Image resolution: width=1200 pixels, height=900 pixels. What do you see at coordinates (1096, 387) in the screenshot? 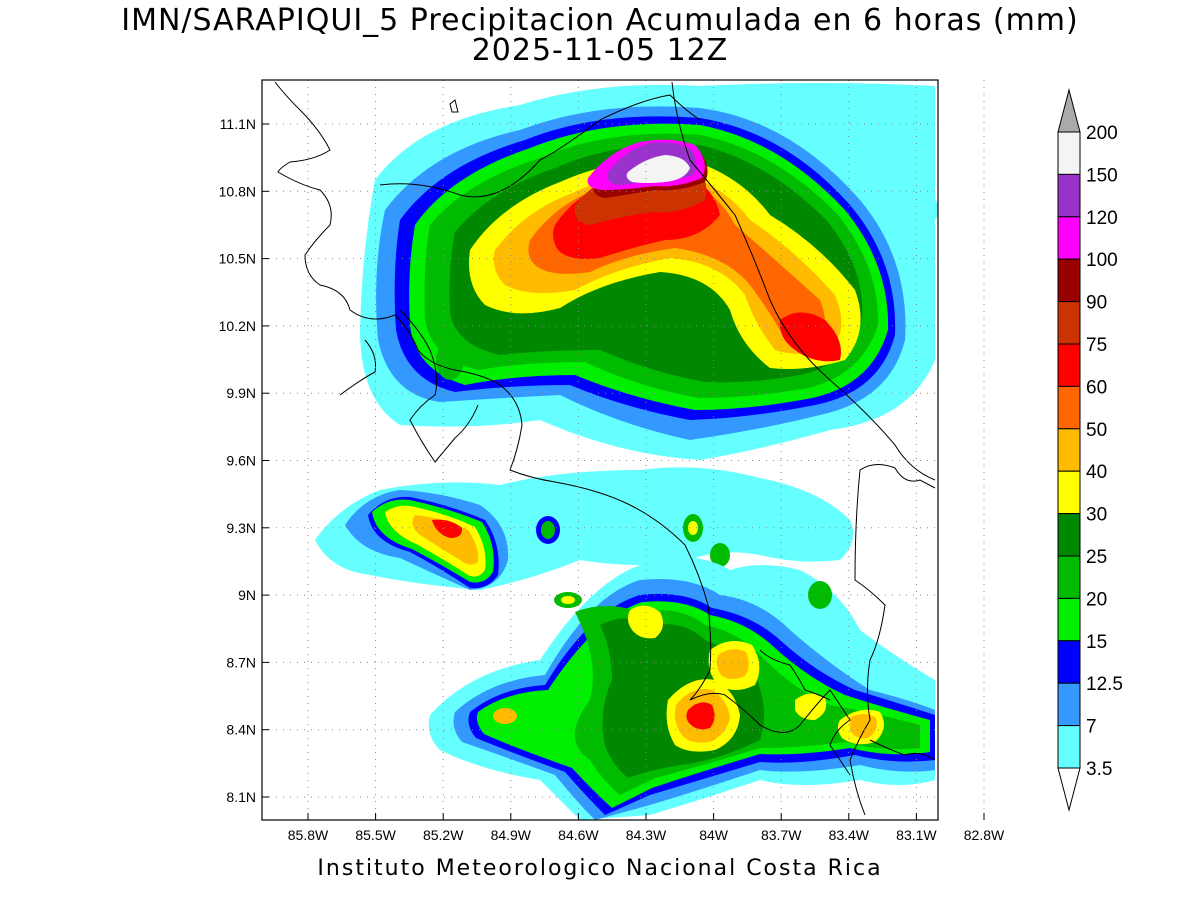
I see `colorbar-level-label: 60` at bounding box center [1096, 387].